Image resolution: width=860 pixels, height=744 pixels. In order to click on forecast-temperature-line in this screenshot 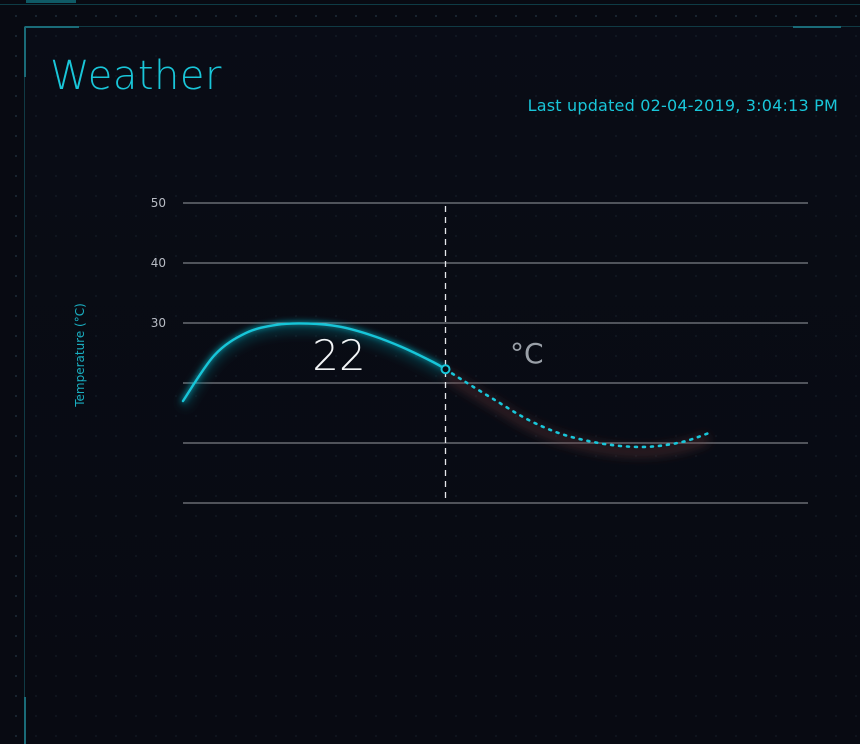, I will do `click(577, 408)`.